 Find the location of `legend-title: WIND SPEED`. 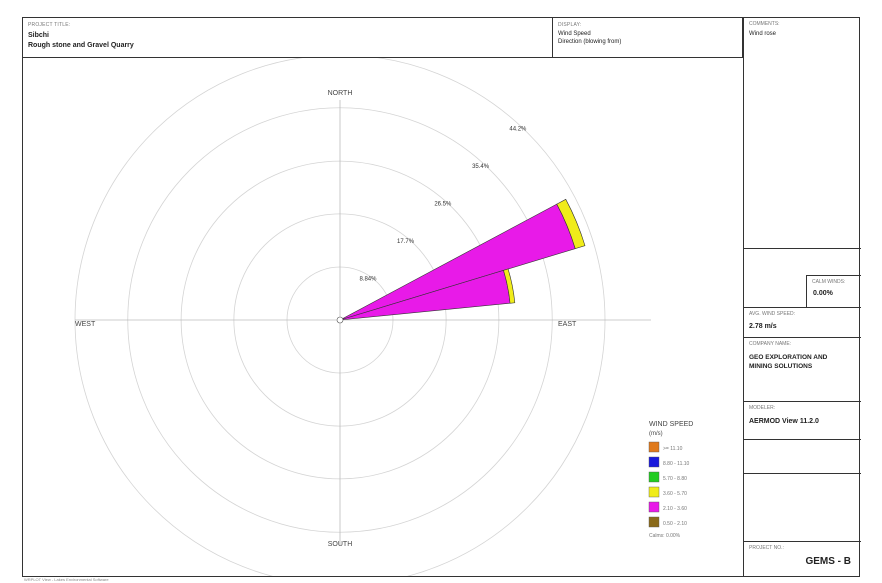

legend-title: WIND SPEED is located at coordinates (671, 424).